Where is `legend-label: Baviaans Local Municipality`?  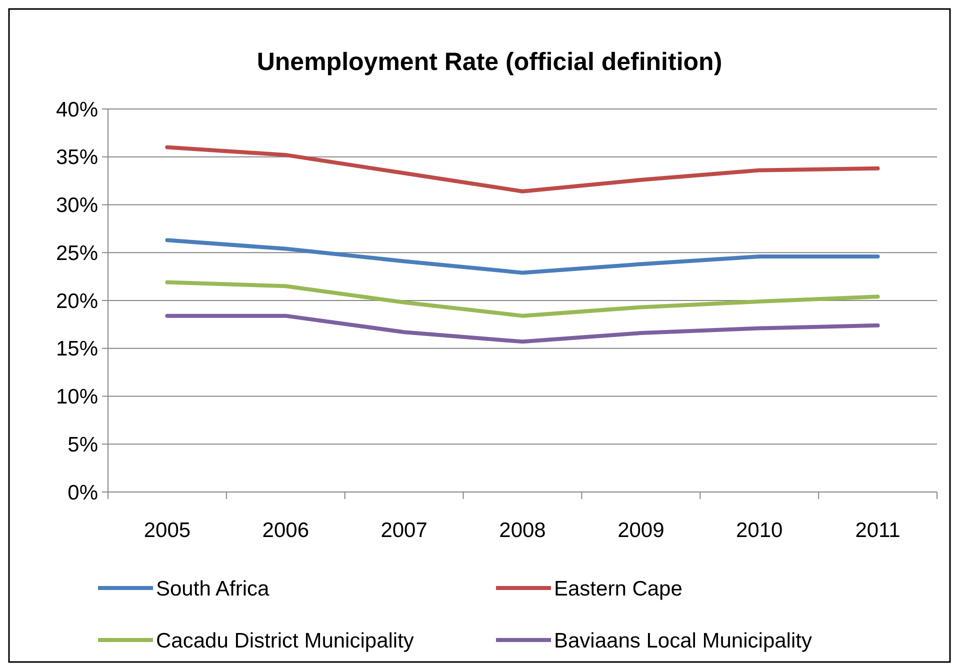 legend-label: Baviaans Local Municipality is located at coordinates (683, 640).